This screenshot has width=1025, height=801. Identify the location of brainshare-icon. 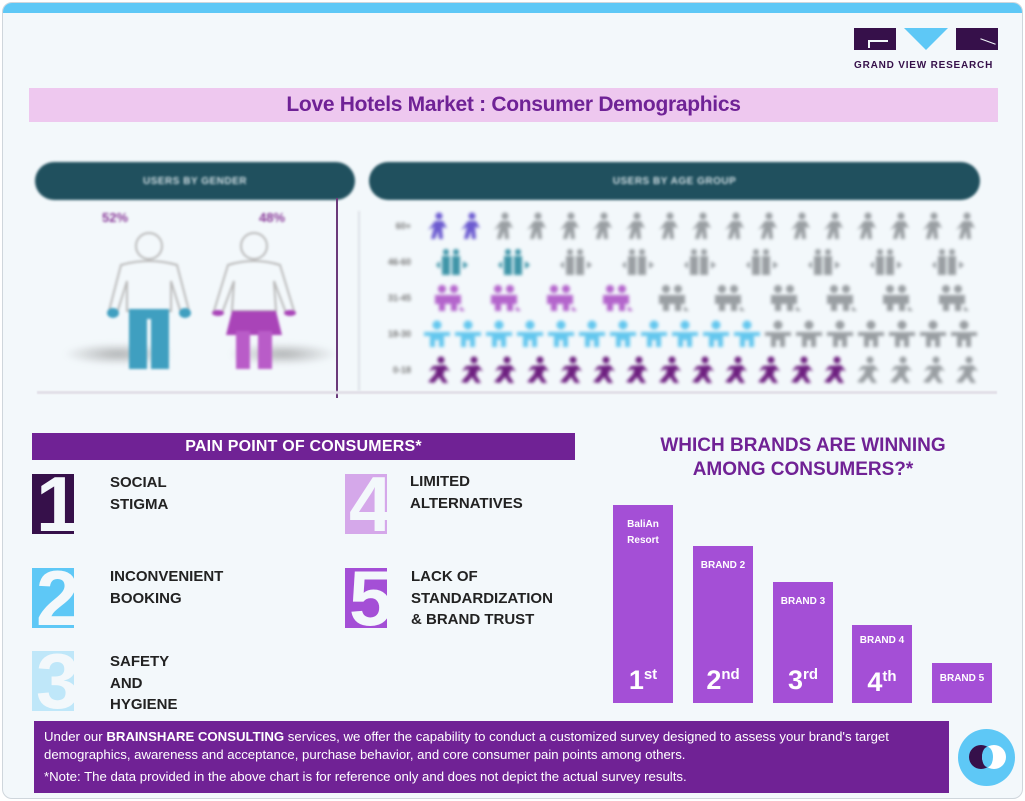
(986, 757).